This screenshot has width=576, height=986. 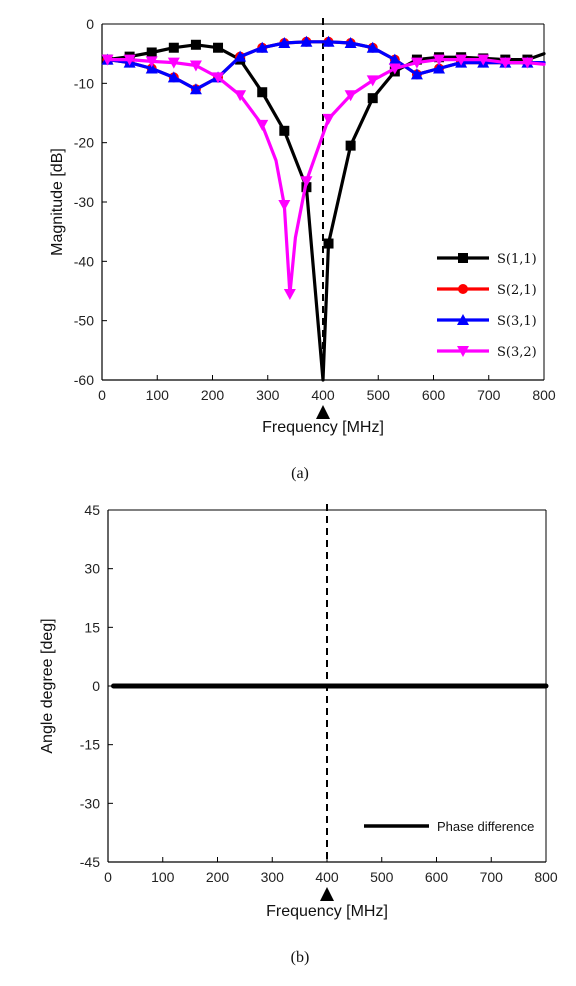 I want to click on chart-a-frequency-arrow-icon, so click(x=323, y=412).